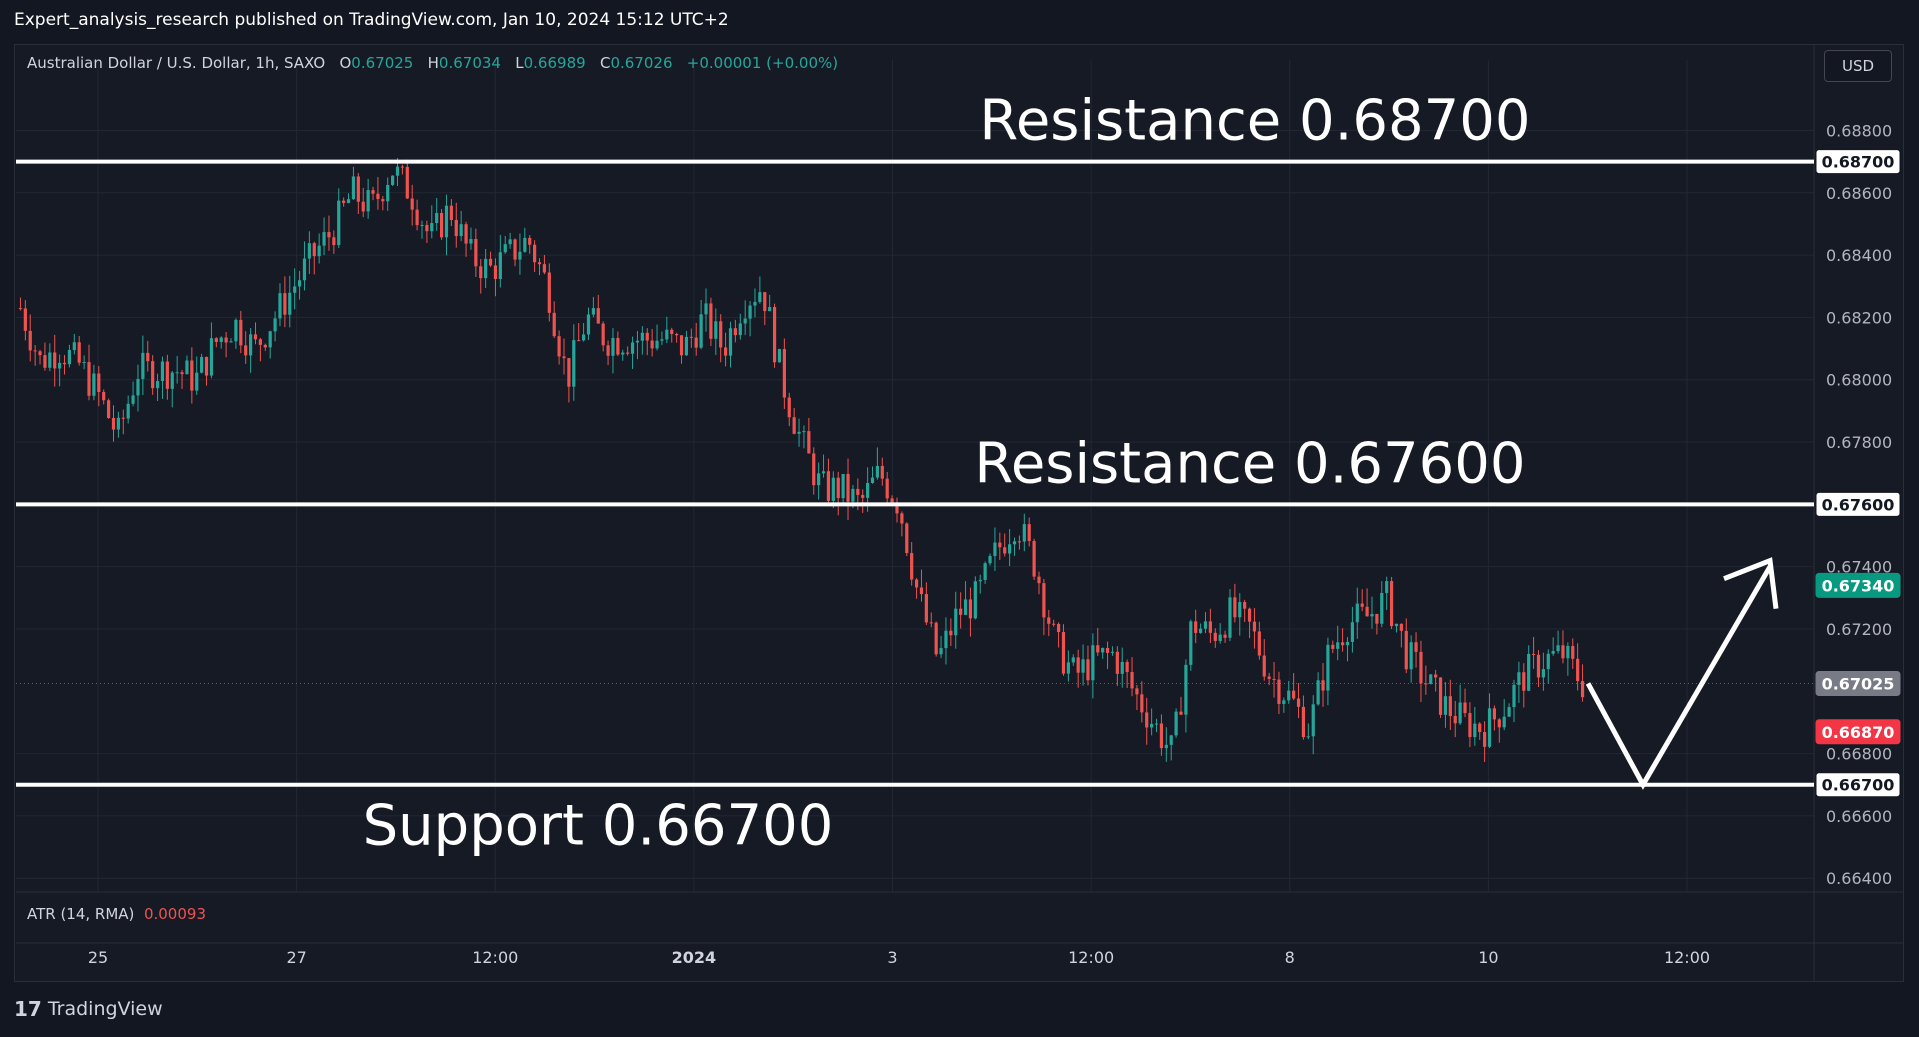  I want to click on tradingview-logo: 17 TradingView, so click(88, 1009).